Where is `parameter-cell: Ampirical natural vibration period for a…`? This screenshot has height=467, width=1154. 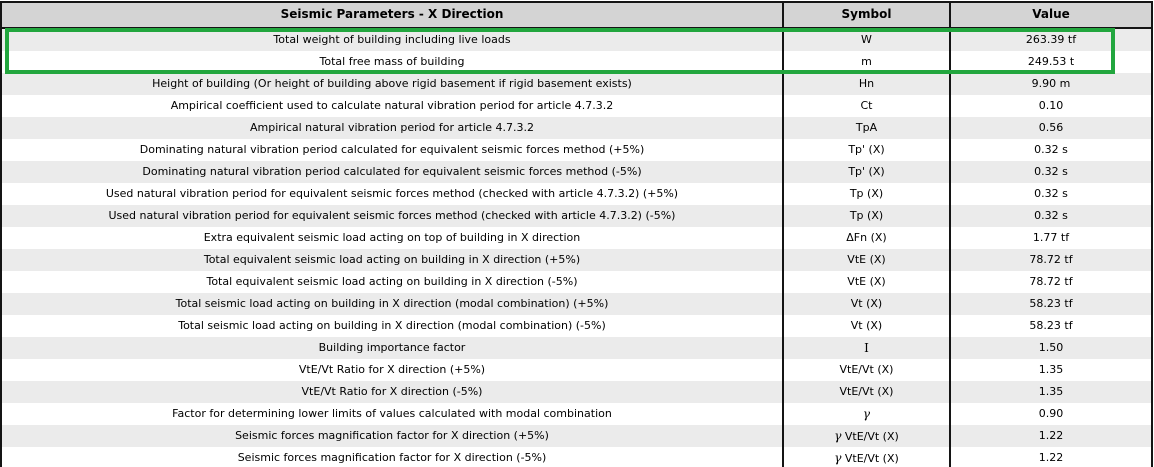
parameter-cell: Ampirical natural vibration period for a… is located at coordinates (392, 128).